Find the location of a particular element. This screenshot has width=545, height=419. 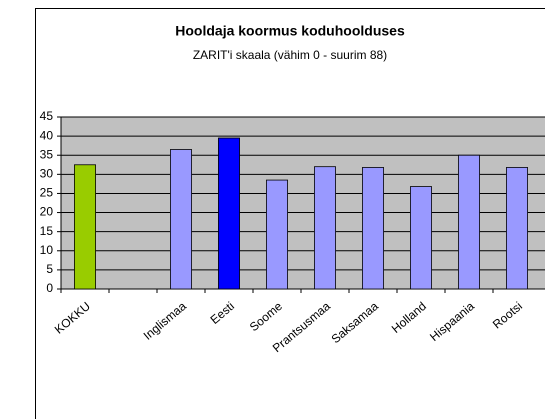

chart-subtitle: ZARIT'i skaala (vähim 0 - suurim 88) is located at coordinates (290, 55).